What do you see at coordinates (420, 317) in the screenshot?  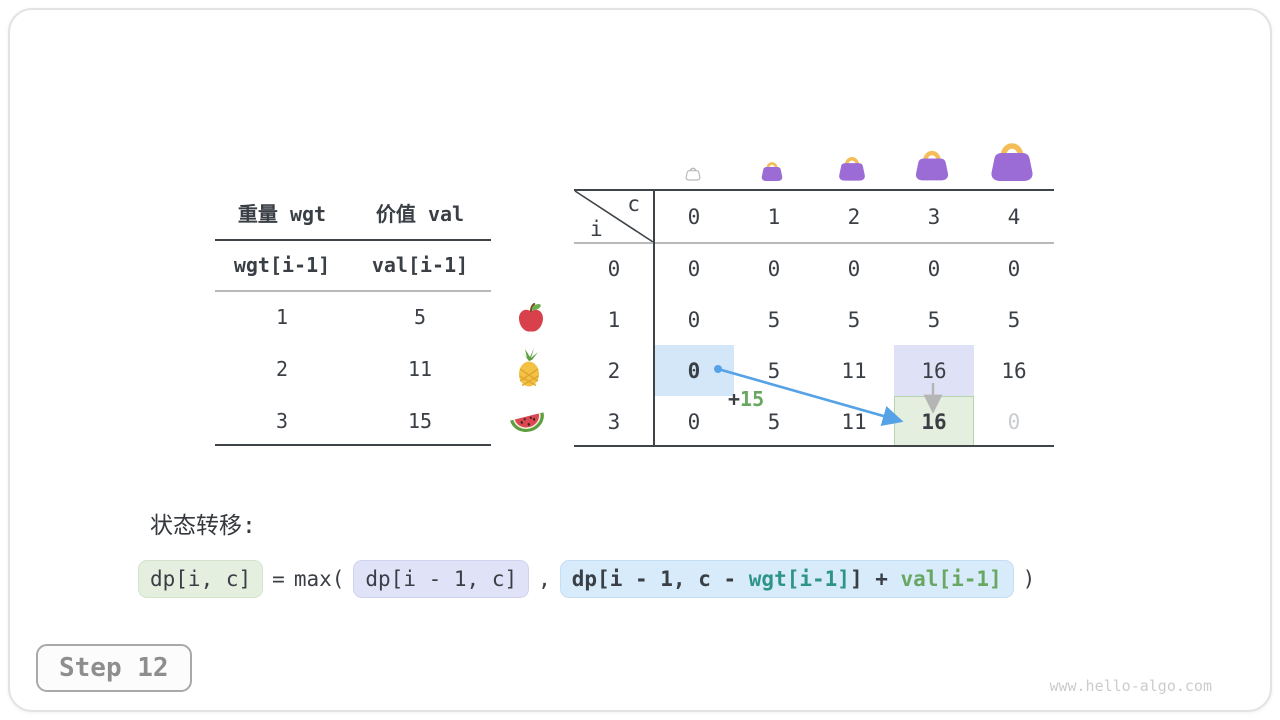 I see `item-value: 5` at bounding box center [420, 317].